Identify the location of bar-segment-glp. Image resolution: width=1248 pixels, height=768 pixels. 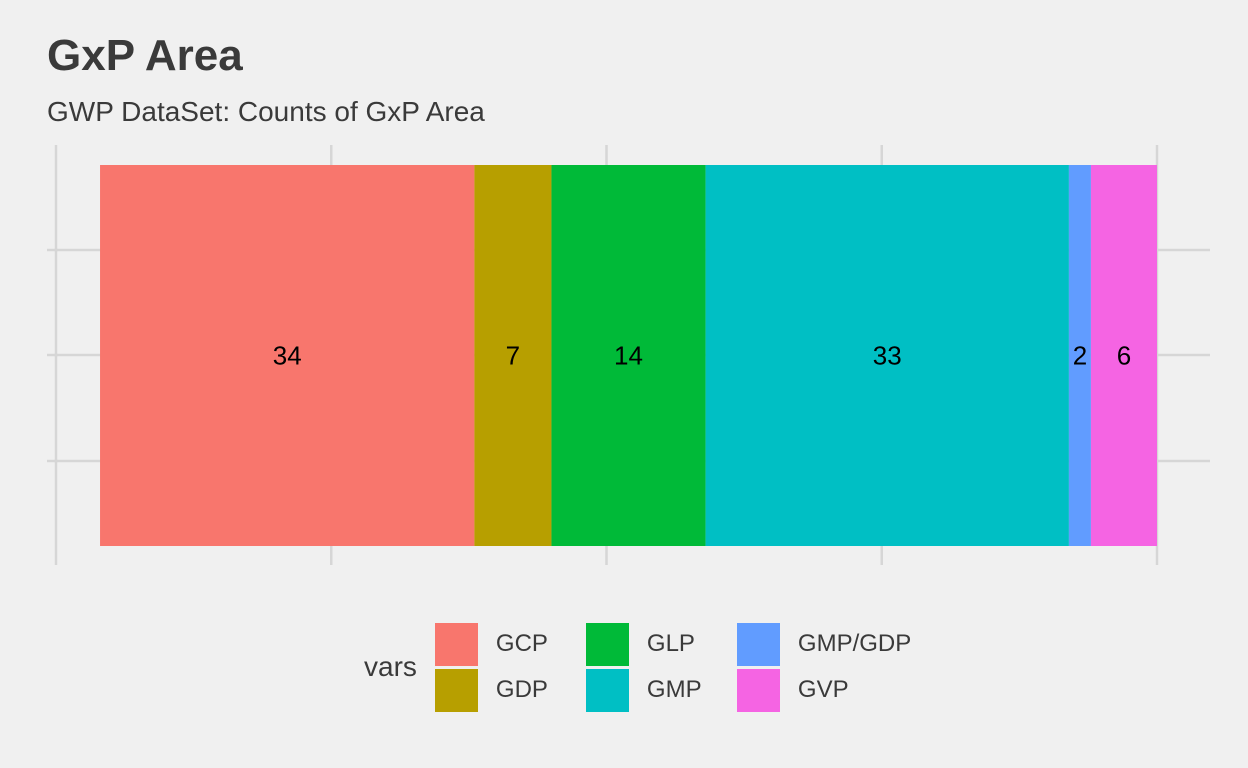
(628, 355).